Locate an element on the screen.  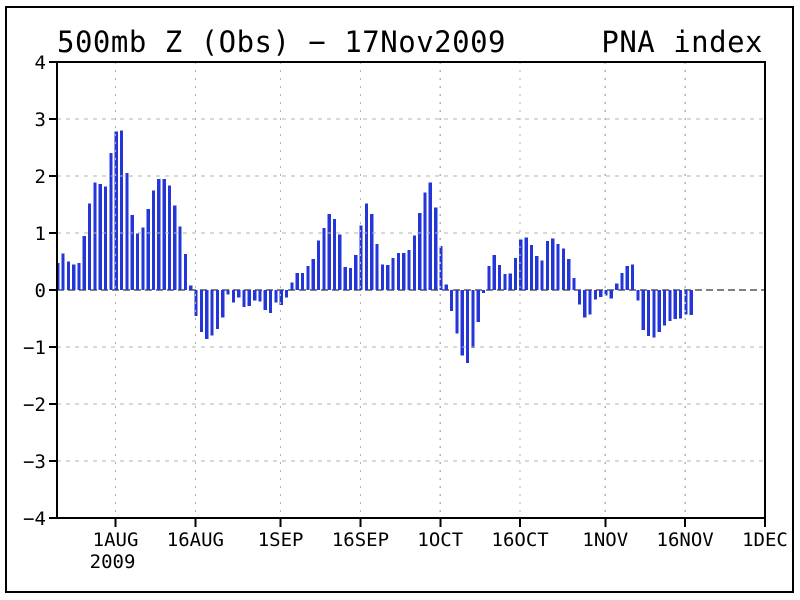
x-tick-label: 1SEP is located at coordinates (281, 540).